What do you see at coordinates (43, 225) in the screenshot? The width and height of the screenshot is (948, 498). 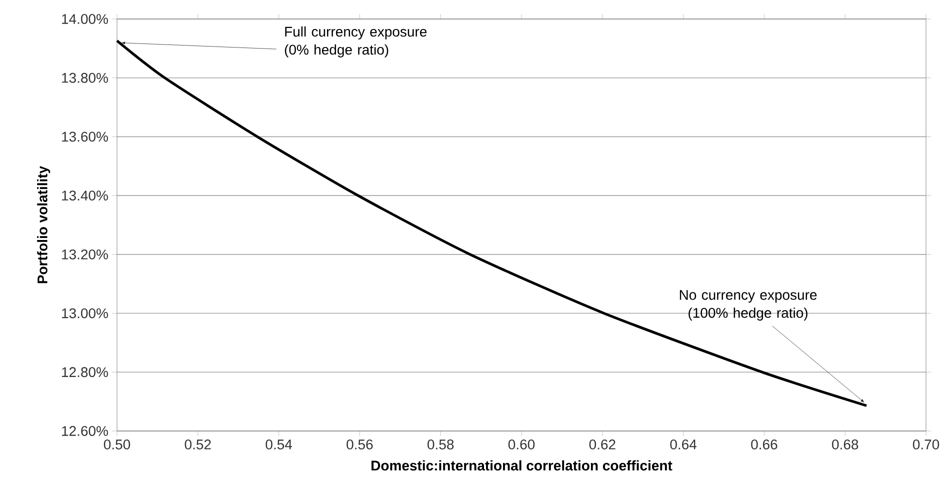 I see `y-axis-title: Portfolio volatility` at bounding box center [43, 225].